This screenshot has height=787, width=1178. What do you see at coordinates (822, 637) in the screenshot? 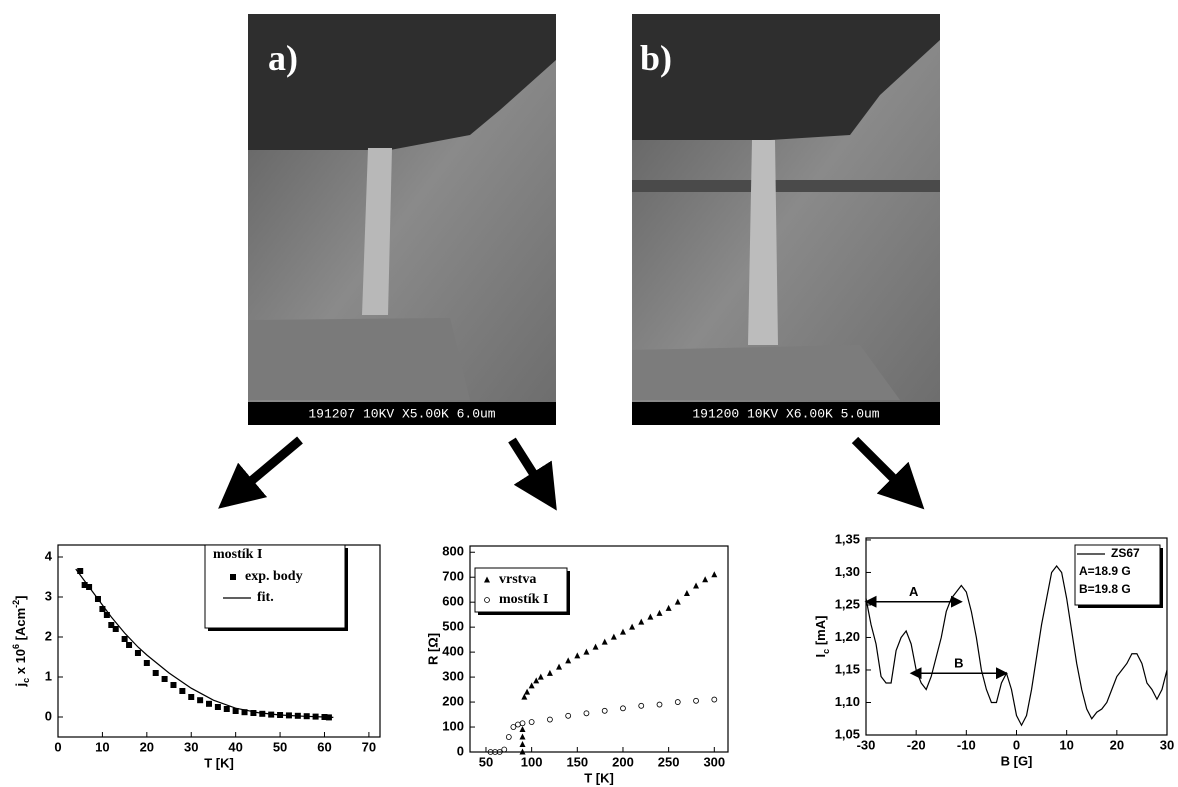
I see `y-axis-label: Ic [mA]` at bounding box center [822, 637].